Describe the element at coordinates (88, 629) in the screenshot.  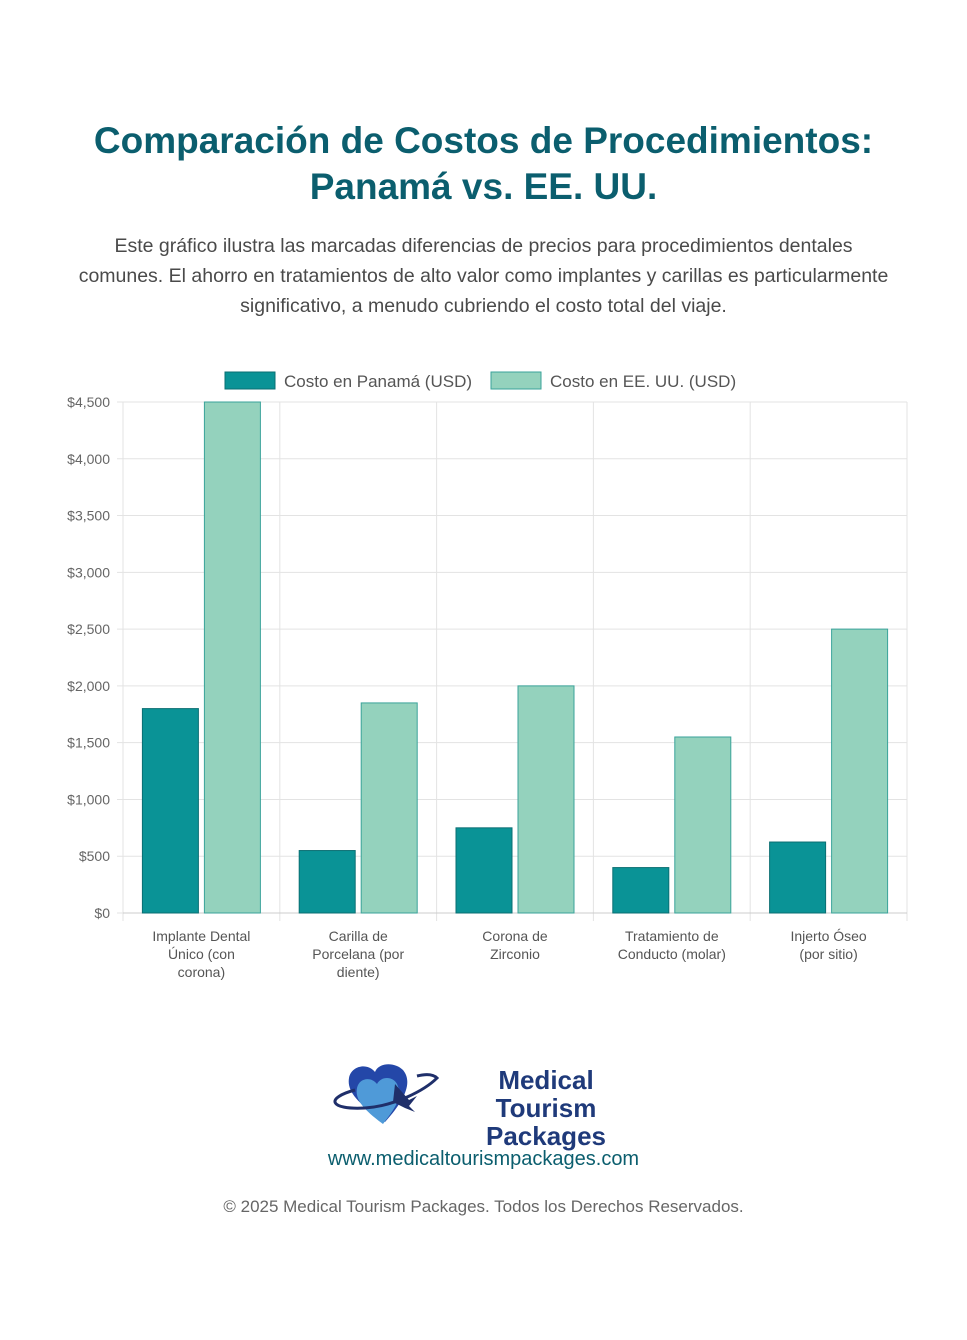
I see `y-tick-label: $2,500` at that location.